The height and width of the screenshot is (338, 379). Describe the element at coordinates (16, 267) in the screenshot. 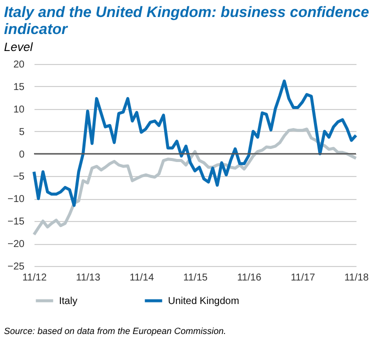

I see `y-tick-label: −25` at that location.